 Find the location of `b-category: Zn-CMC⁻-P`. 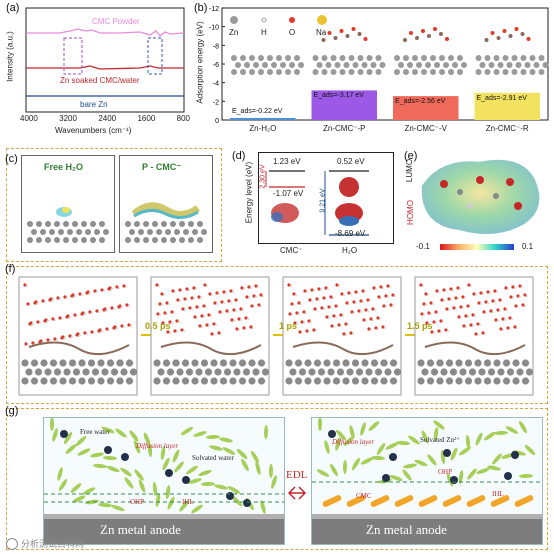

b-category: Zn-CMC⁻-P is located at coordinates (344, 128).